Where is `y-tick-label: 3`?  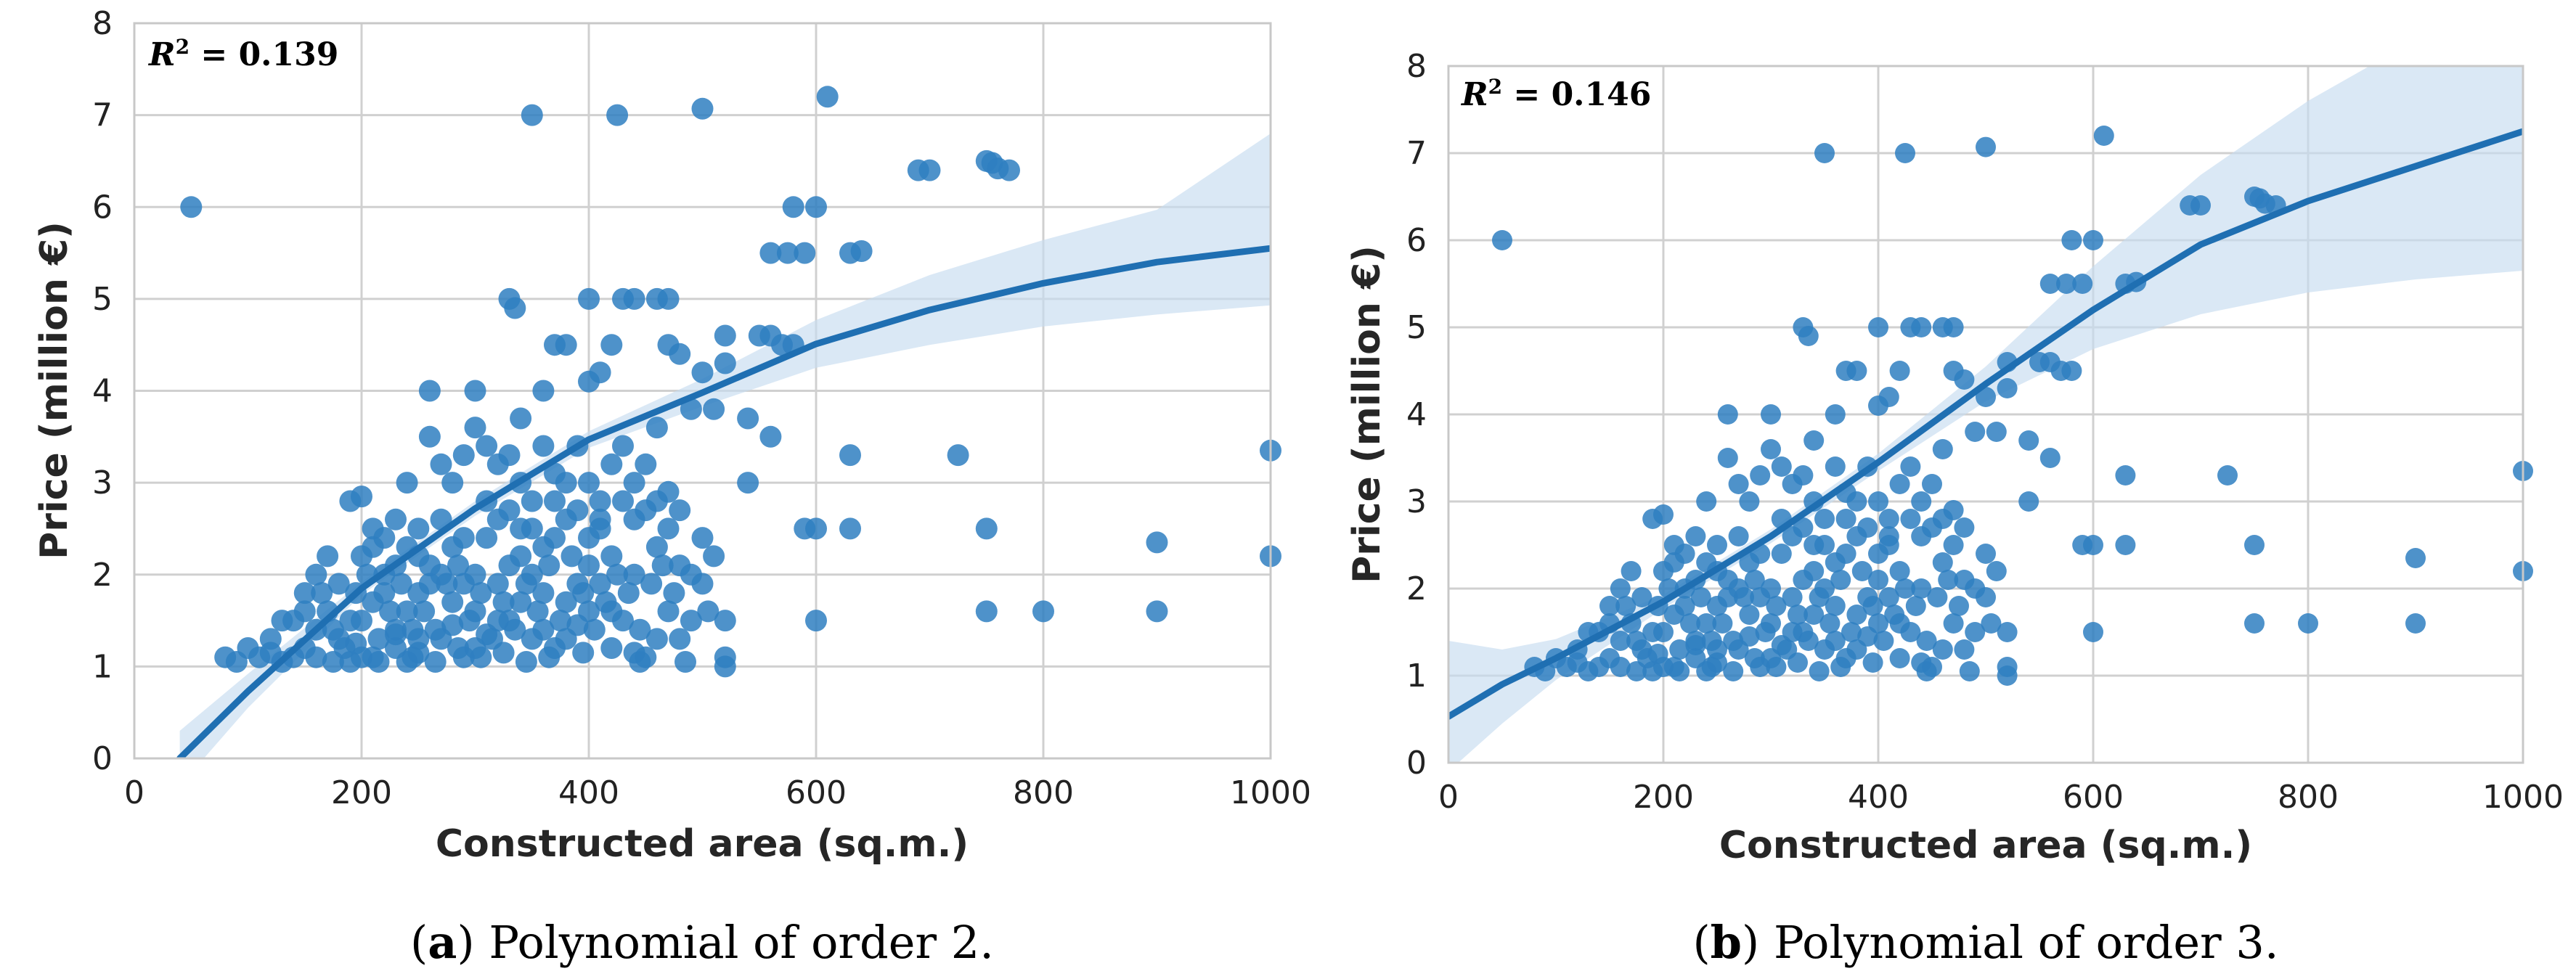
y-tick-label: 3 is located at coordinates (102, 482).